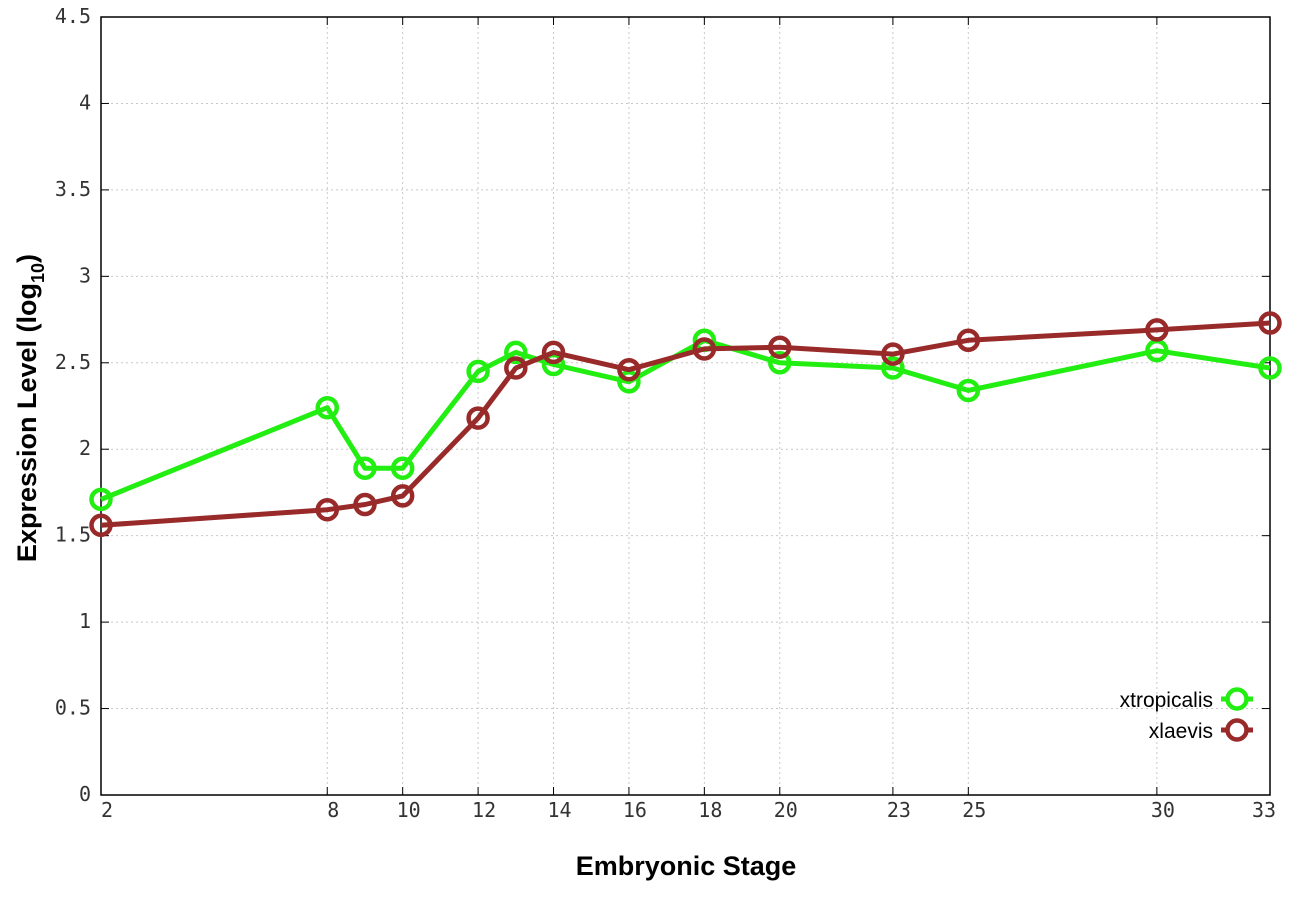 This screenshot has height=907, width=1296. Describe the element at coordinates (73, 362) in the screenshot. I see `y-tick-label: 2.5` at that location.